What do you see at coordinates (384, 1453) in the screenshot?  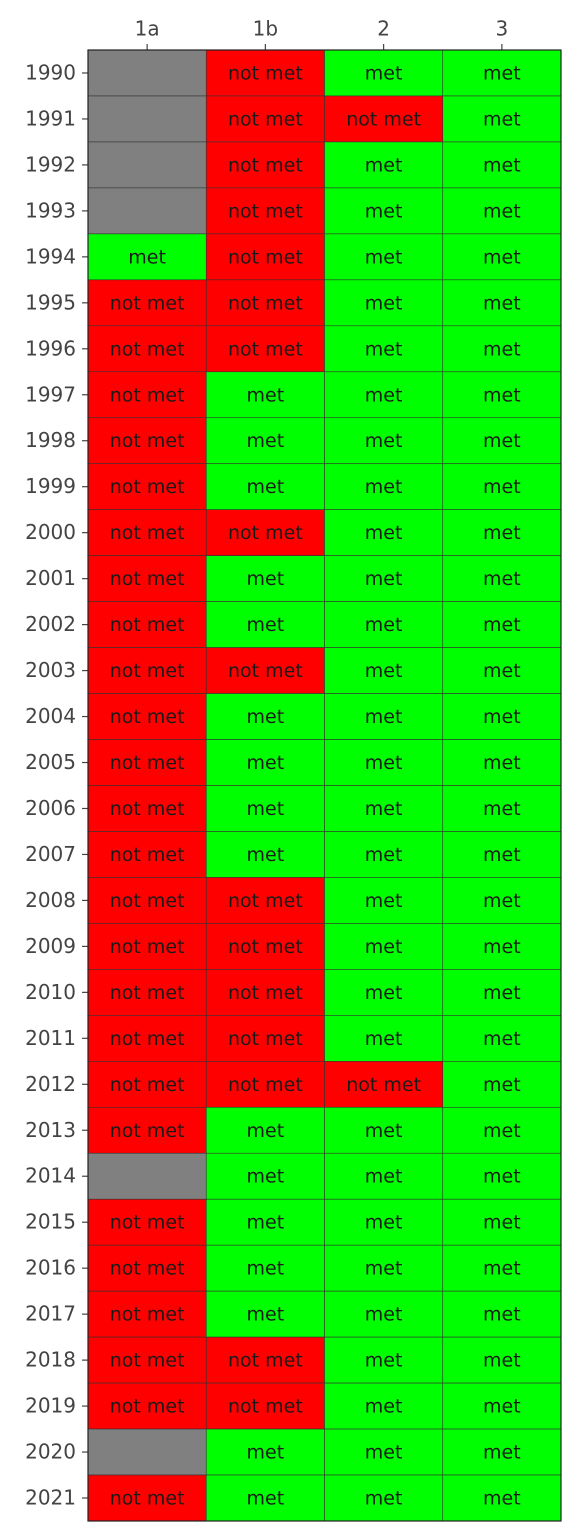 I see `cell-label-2020-2: met` at bounding box center [384, 1453].